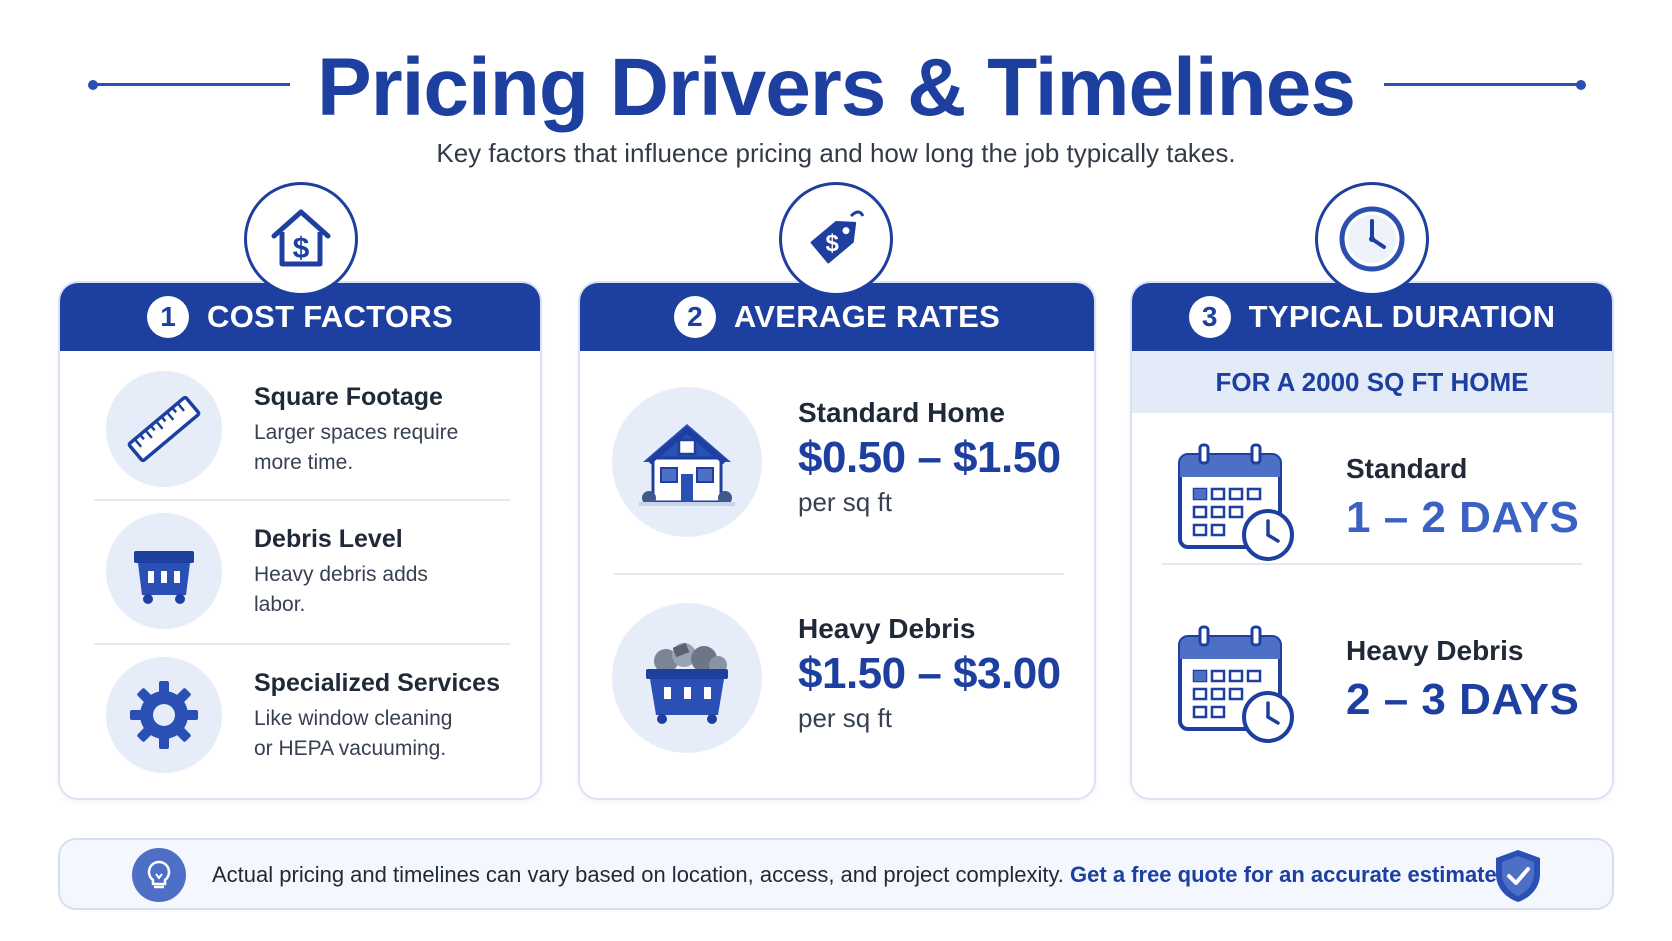 This screenshot has height=941, width=1672. Describe the element at coordinates (1372, 382) in the screenshot. I see `duration-subheading: FOR A 2000 SQ FT HOME` at that location.